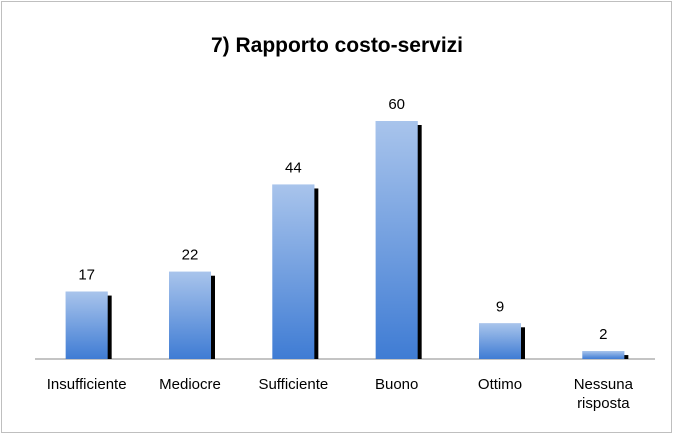 The height and width of the screenshot is (435, 674). Describe the element at coordinates (500, 384) in the screenshot. I see `x-tick-label: Ottimo` at that location.